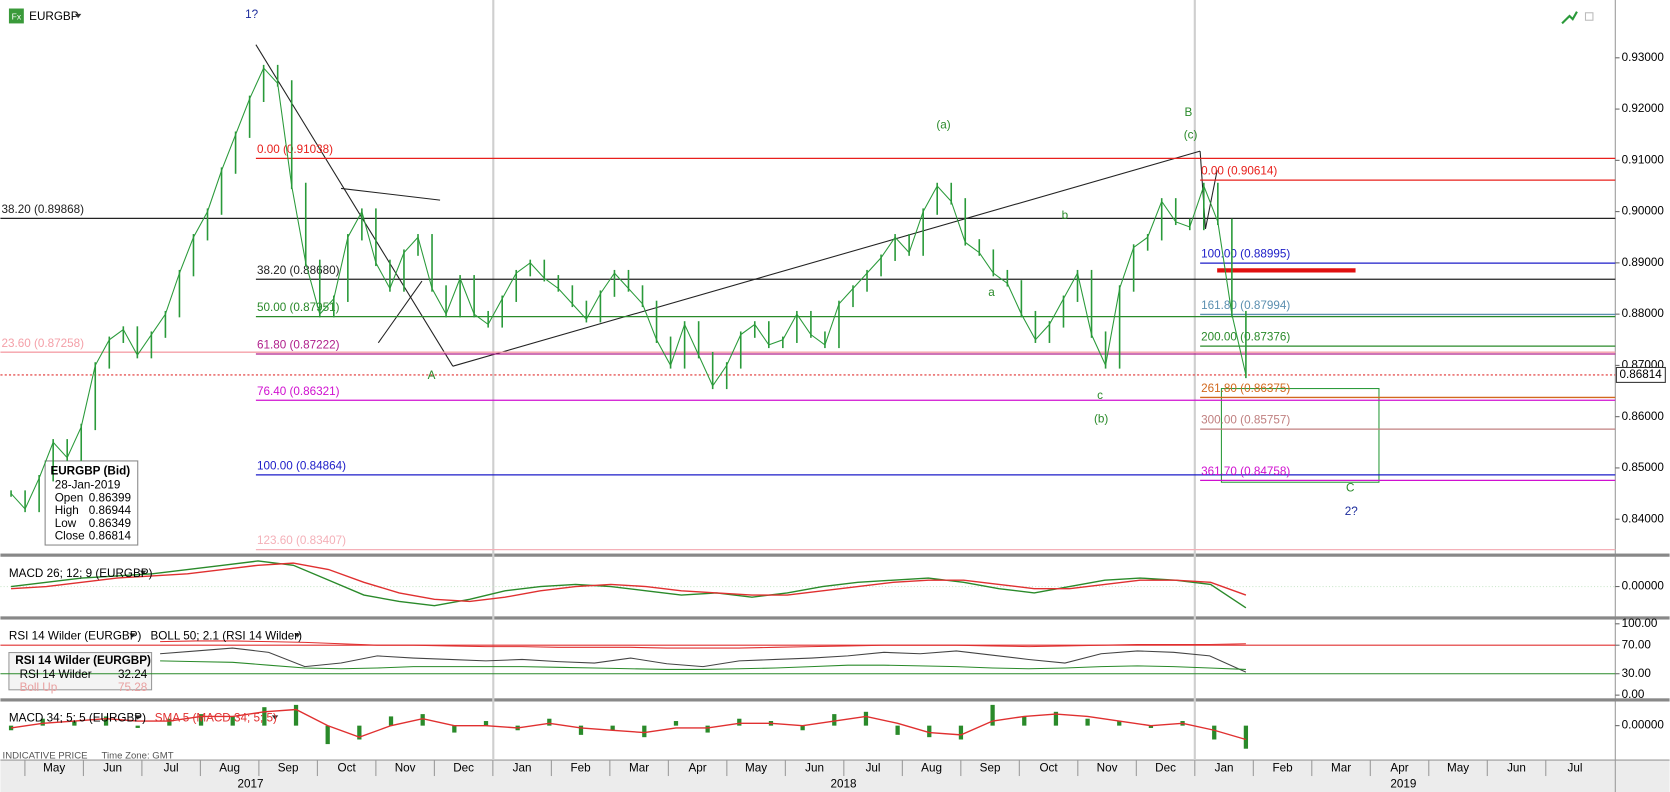 The image size is (1670, 792). Describe the element at coordinates (110, 497) in the screenshot. I see `info-value: 0.86399` at that location.